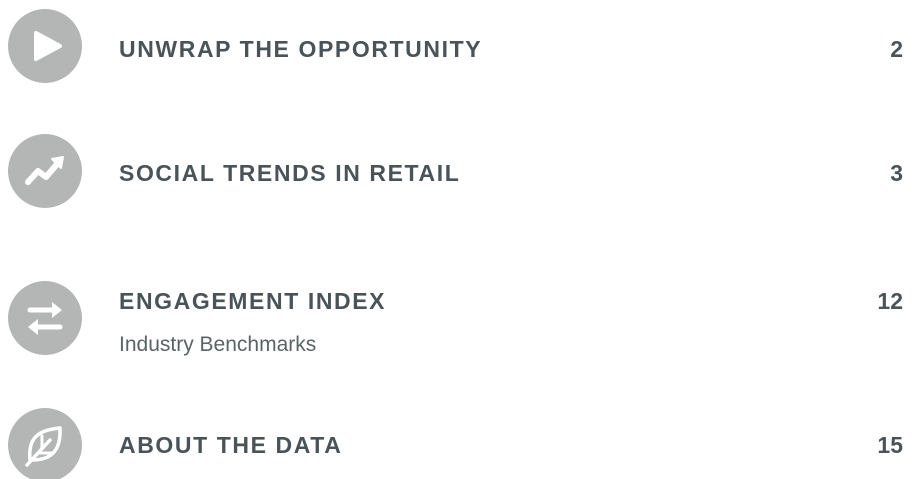  What do you see at coordinates (57, 162) in the screenshot?
I see `trend-arrowhead` at bounding box center [57, 162].